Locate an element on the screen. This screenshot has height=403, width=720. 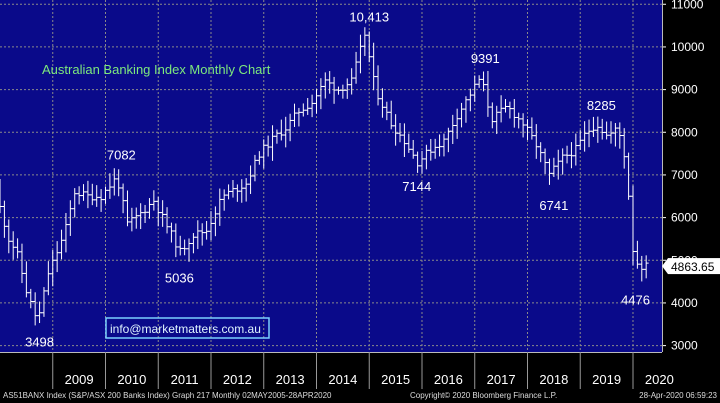
last-price-box is located at coordinates (694, 266).